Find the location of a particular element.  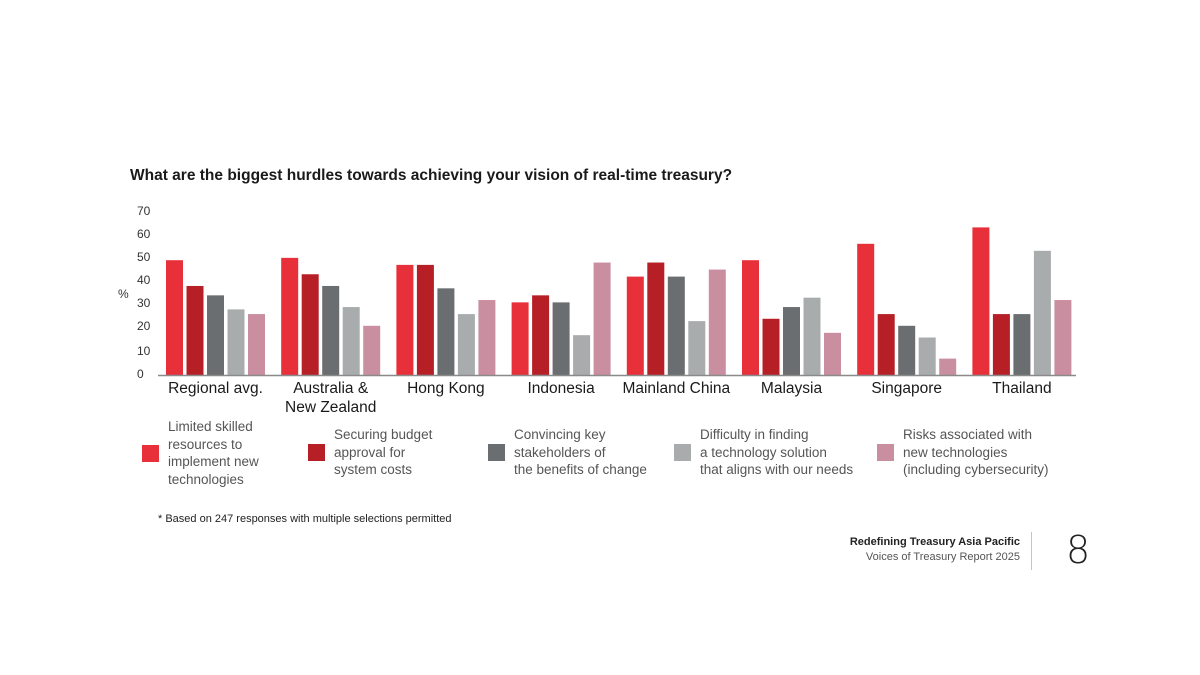

y-axis-unit: % is located at coordinates (123, 294).